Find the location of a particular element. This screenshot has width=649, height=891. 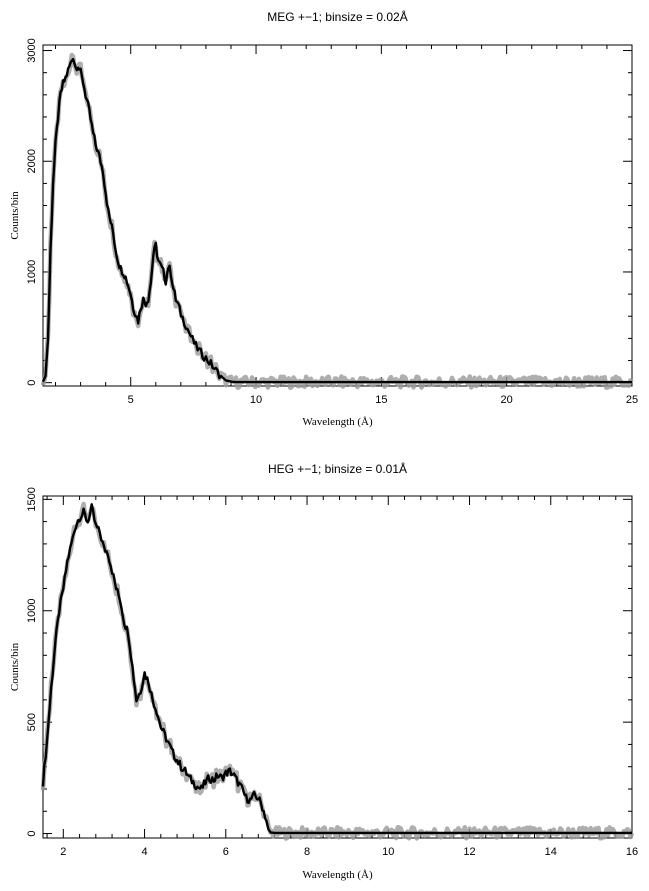

x-tick-label: 2 is located at coordinates (63, 852).